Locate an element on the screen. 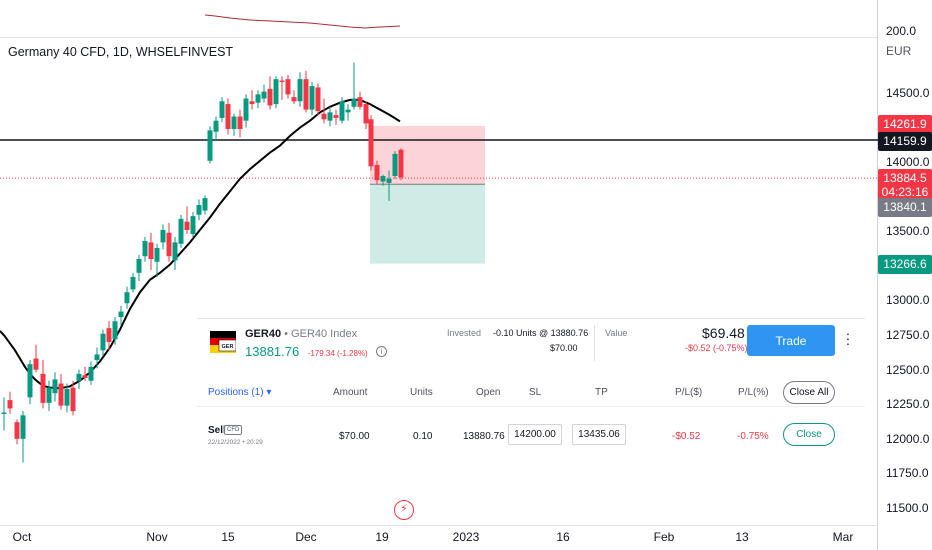  position-units: 0.10 is located at coordinates (423, 436).